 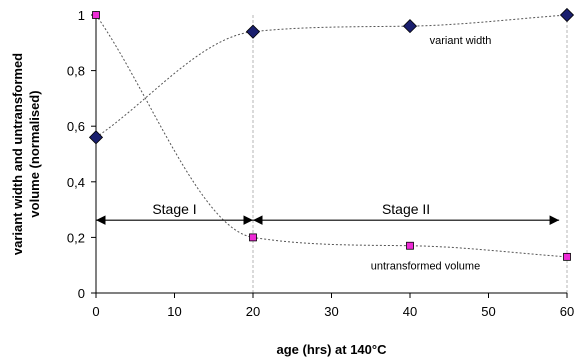 I want to click on y-tick-label: 0,2, so click(x=76, y=237).